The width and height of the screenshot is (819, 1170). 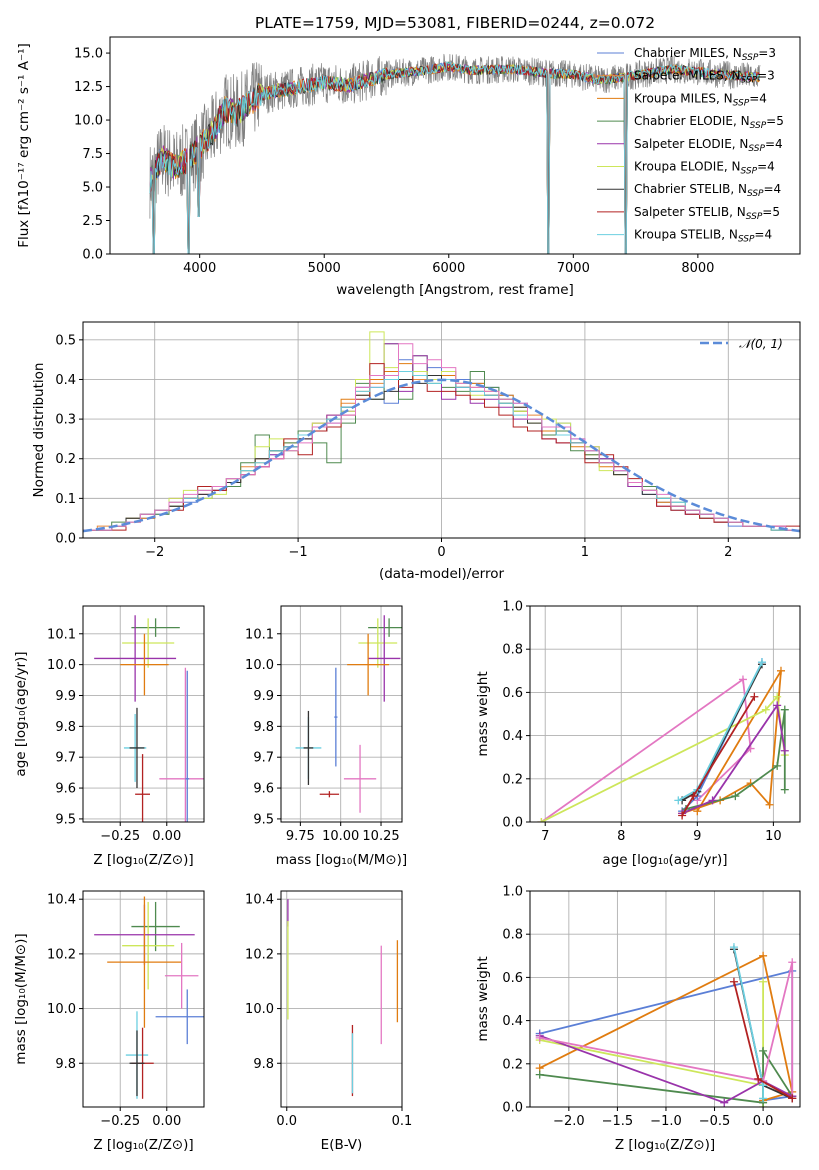 I want to click on y-tick-label: 9.5, so click(x=65, y=819).